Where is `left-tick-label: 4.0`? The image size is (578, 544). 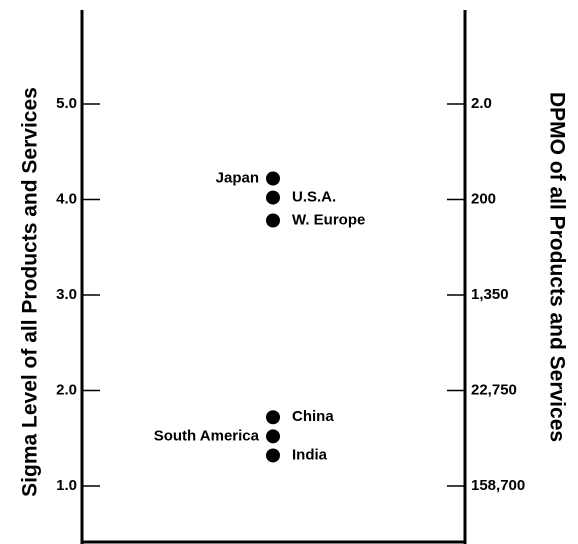 left-tick-label: 4.0 is located at coordinates (66, 198).